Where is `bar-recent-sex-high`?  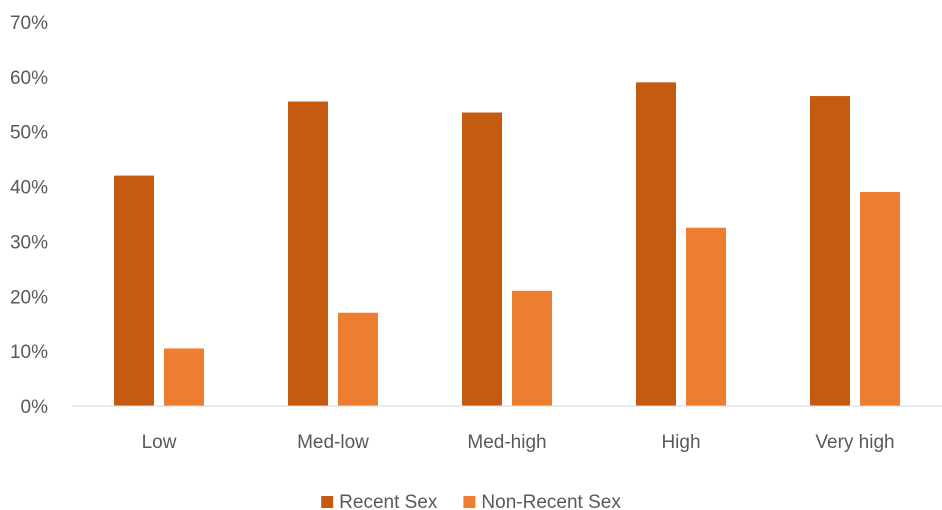 bar-recent-sex-high is located at coordinates (656, 244).